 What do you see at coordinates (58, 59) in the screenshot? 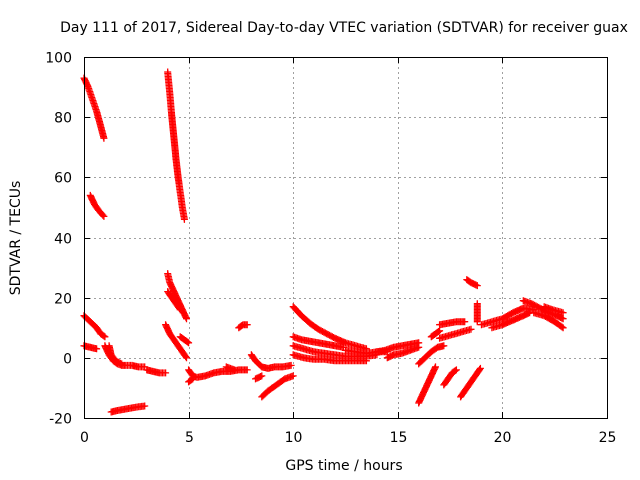
I see `y-tick-label: 100` at bounding box center [58, 59].